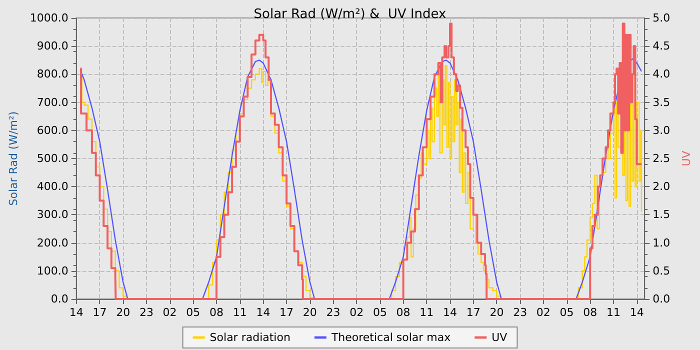  I want to click on y-tick-label: 600.0, so click(52, 130).